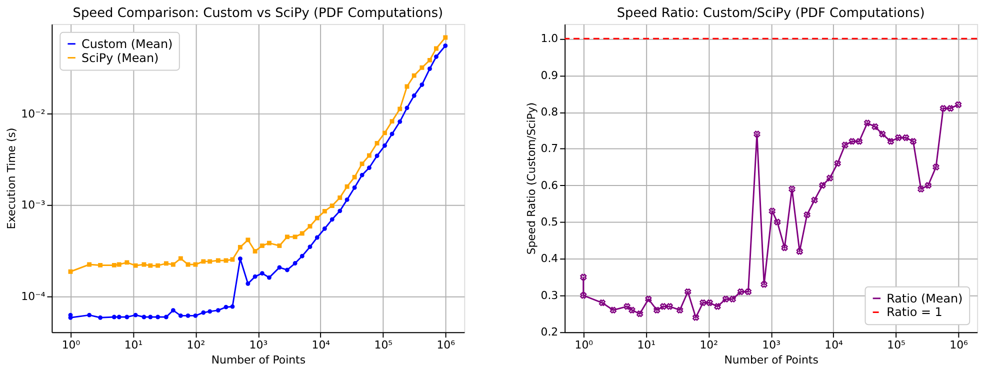 The image size is (989, 390). I want to click on y-tick-label: 0.7, so click(549, 149).